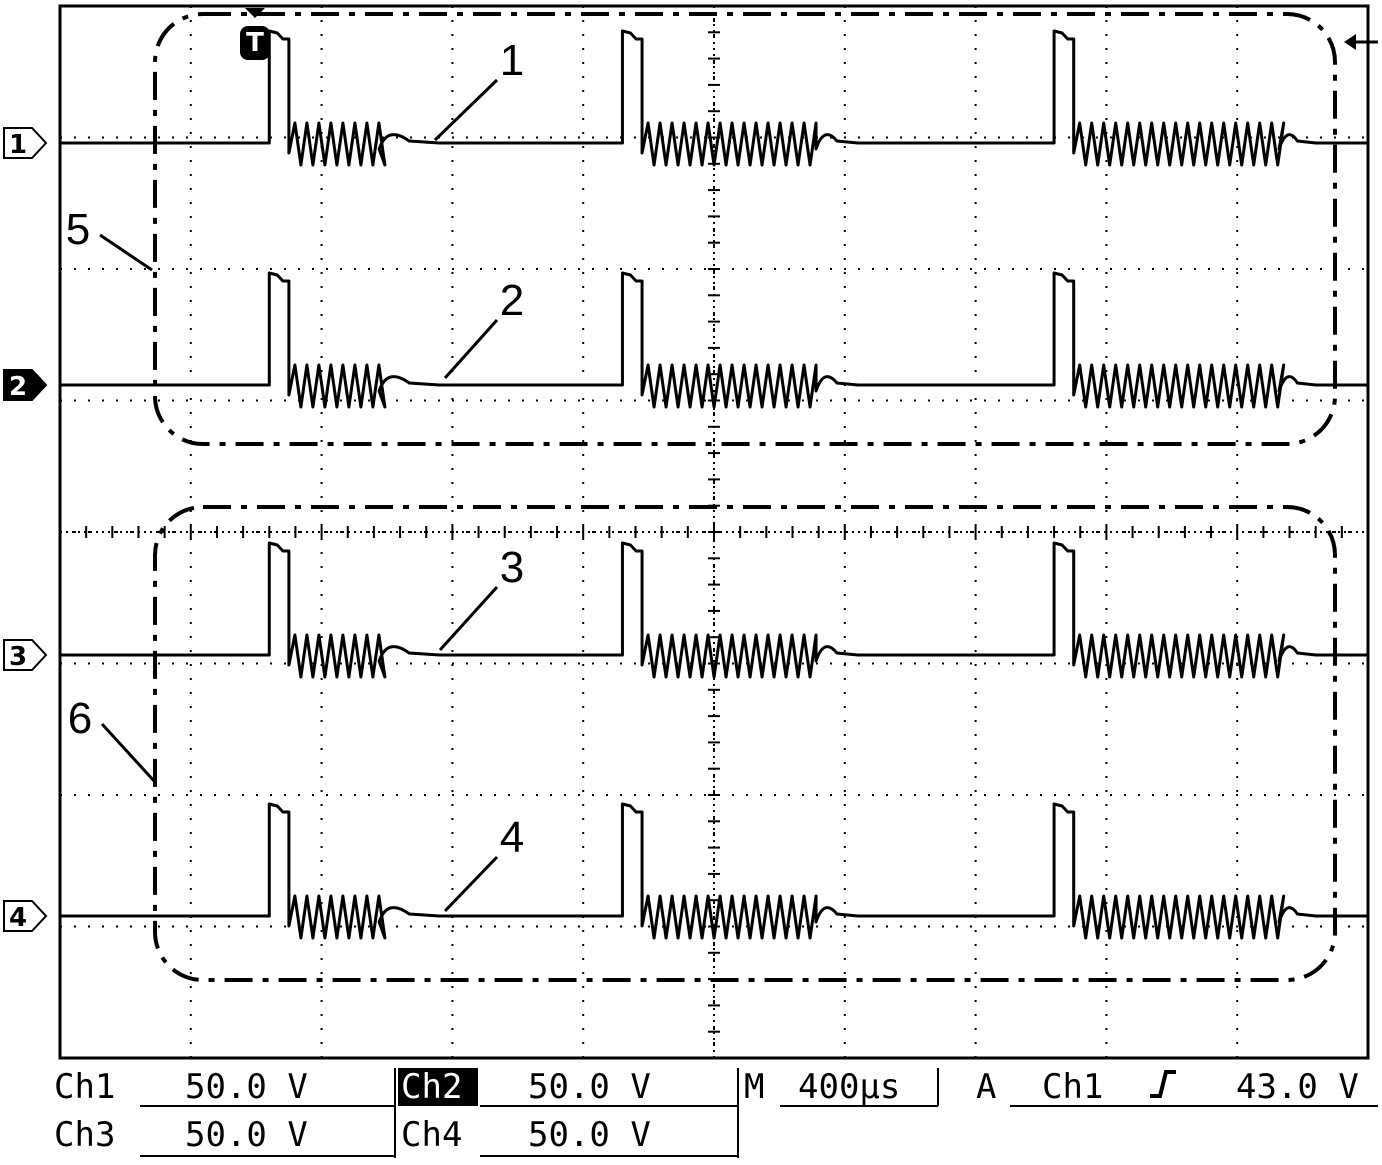  Describe the element at coordinates (1072, 1087) in the screenshot. I see `trigger-source: Ch1` at that location.